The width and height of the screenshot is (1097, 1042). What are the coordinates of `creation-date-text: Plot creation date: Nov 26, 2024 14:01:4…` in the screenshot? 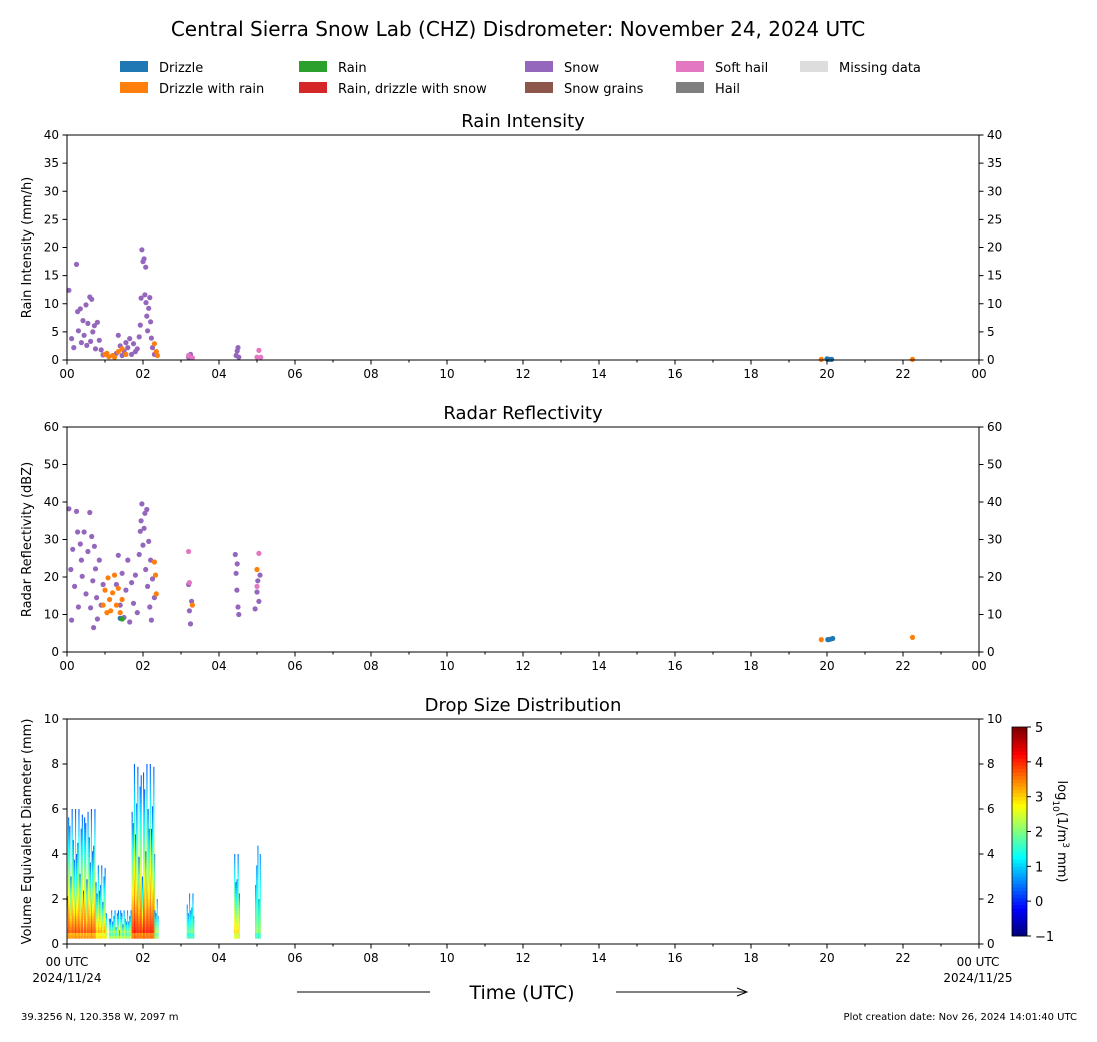 It's located at (960, 1017).